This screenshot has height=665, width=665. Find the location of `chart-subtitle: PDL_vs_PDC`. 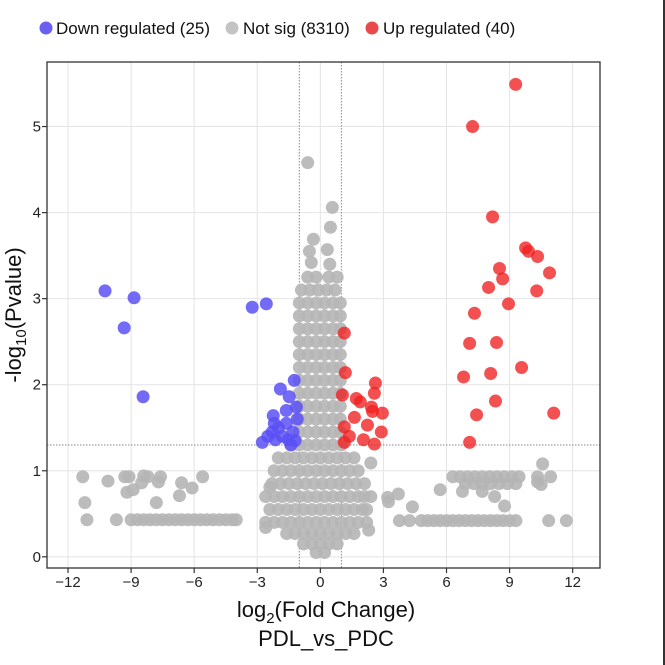

chart-subtitle: PDL_vs_PDC is located at coordinates (326, 638).